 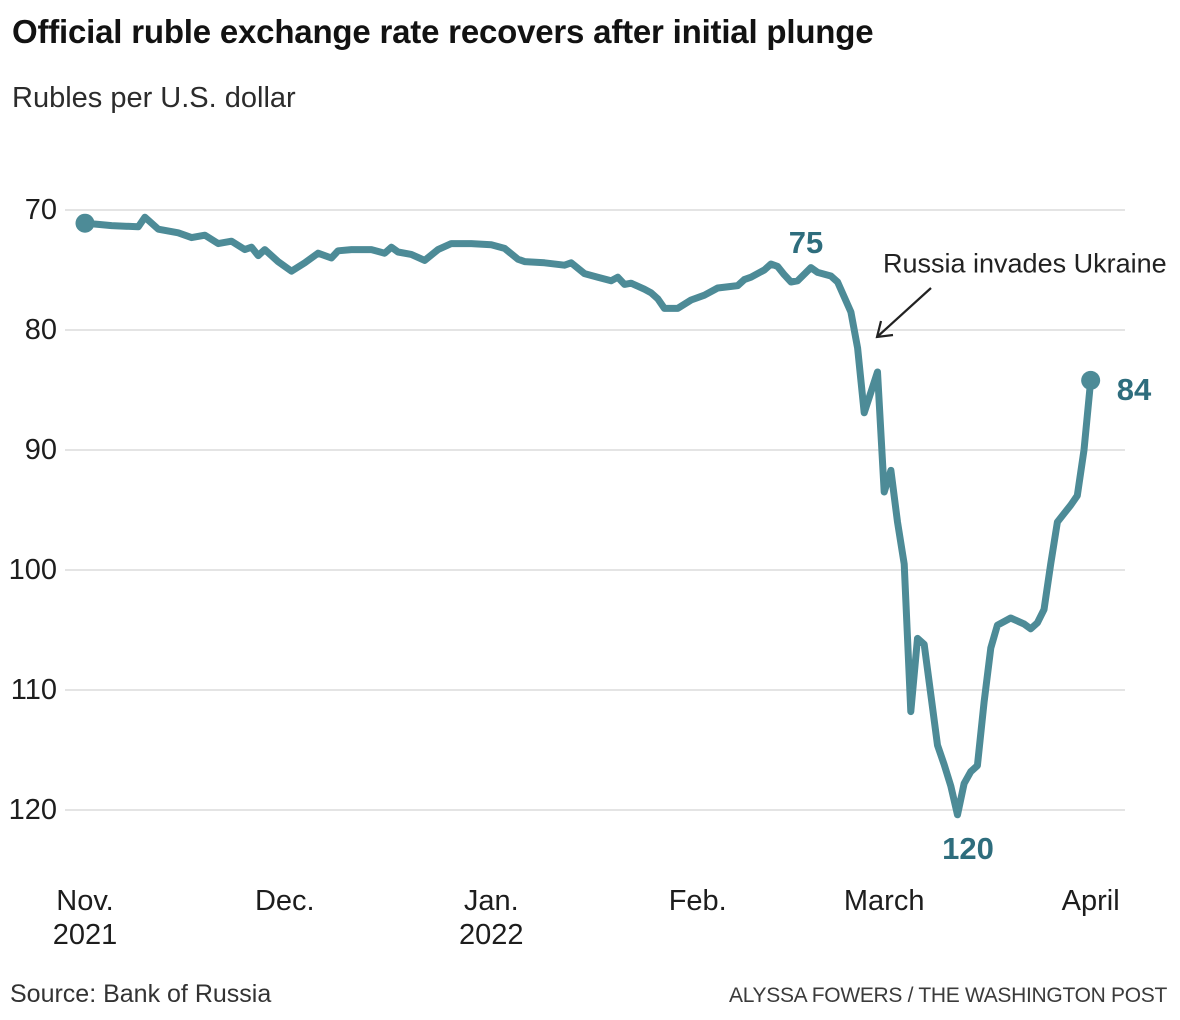 I want to click on x-tick-month: April, so click(x=1090, y=901).